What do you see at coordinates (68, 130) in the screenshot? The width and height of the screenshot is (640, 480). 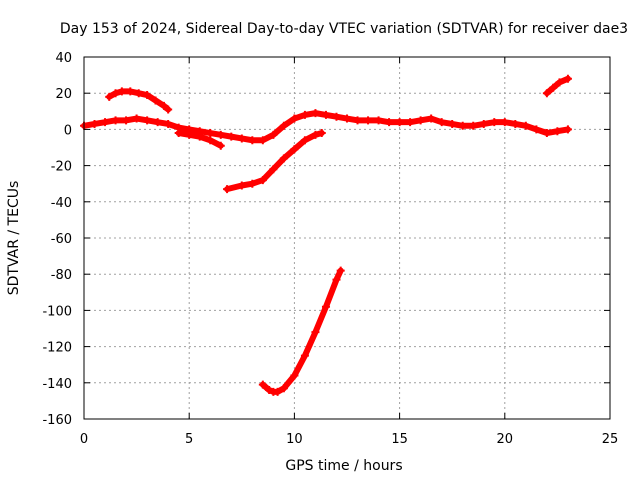 I see `y-tick-label: 0` at bounding box center [68, 130].